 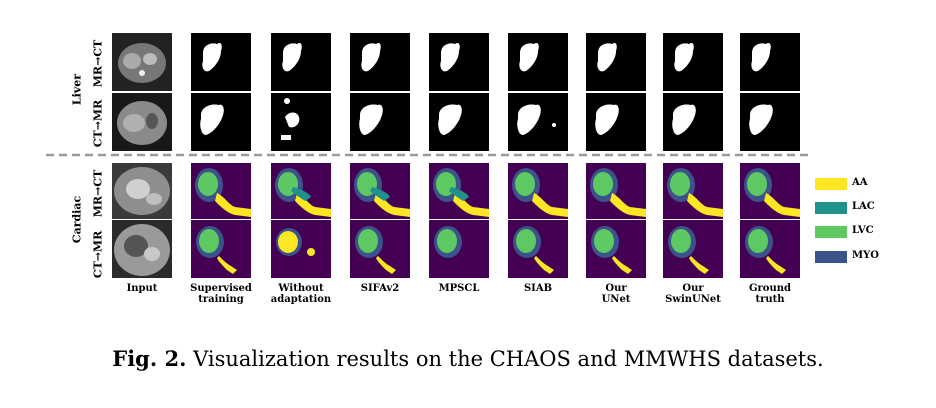 What do you see at coordinates (98, 254) in the screenshot?
I see `row-label-cardiac-ct-mr: CT→MR` at bounding box center [98, 254].